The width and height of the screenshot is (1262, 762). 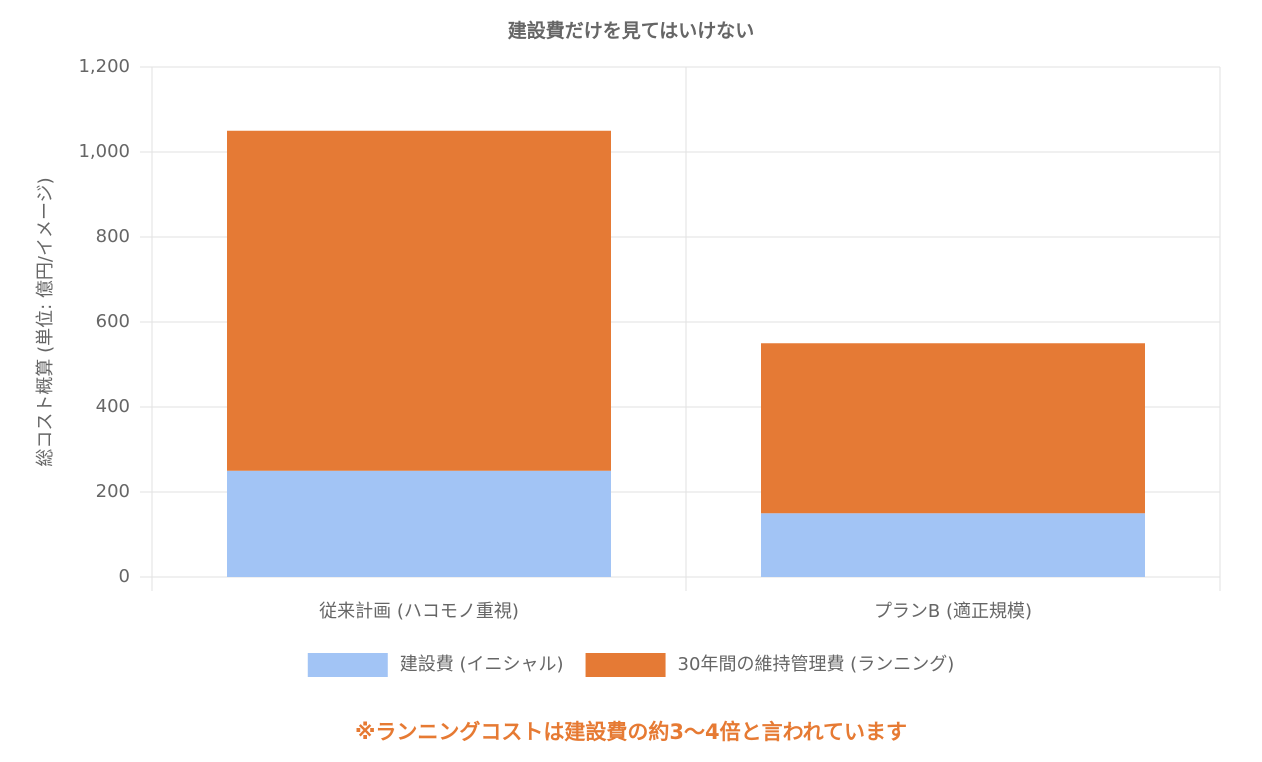 I want to click on y-axis-title: 総コスト概算 (単位: 億円/イメージ), so click(x=45, y=321).